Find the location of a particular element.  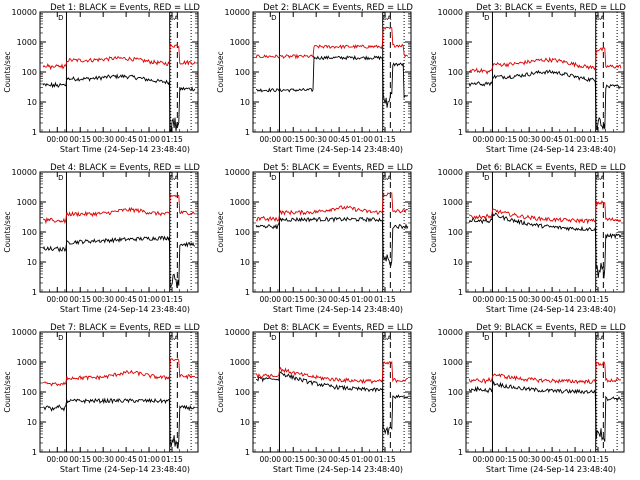

panel-title: Det 8: BLACK = Events, RED = LLD is located at coordinates (338, 328).